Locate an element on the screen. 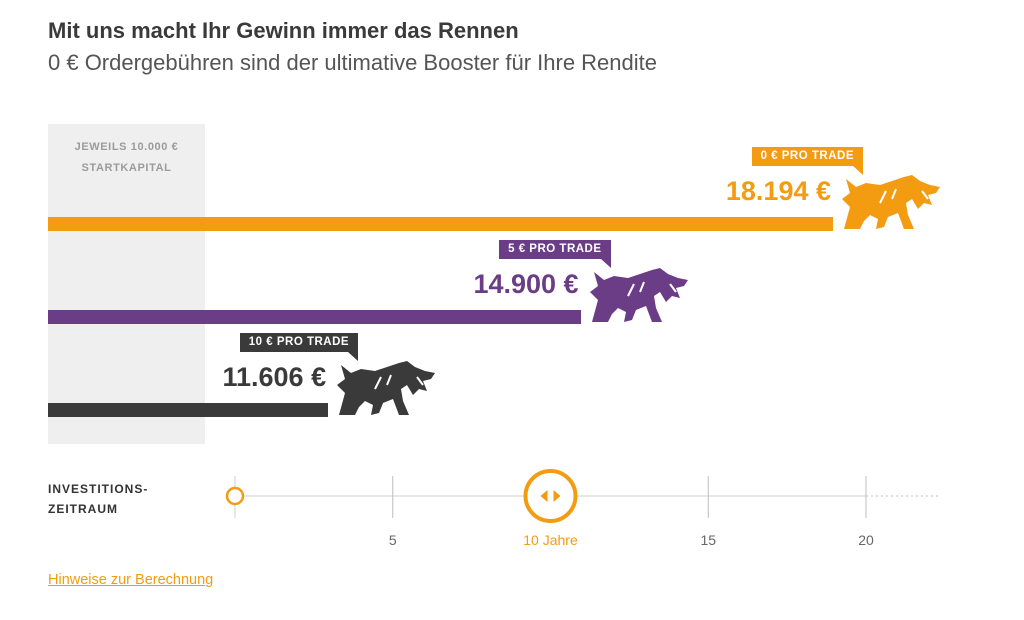  start-capital-band is located at coordinates (126, 284).